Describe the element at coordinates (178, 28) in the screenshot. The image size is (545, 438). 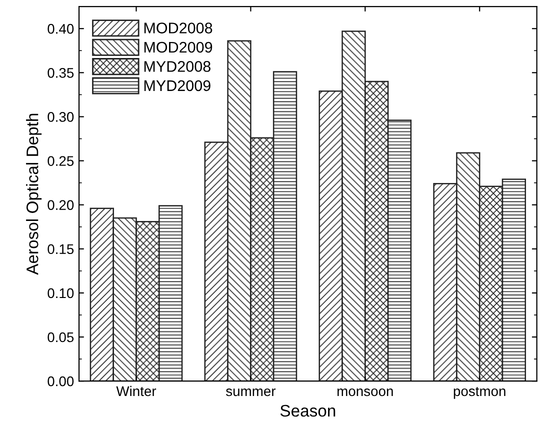
I see `legend-label: MOD2008` at that location.